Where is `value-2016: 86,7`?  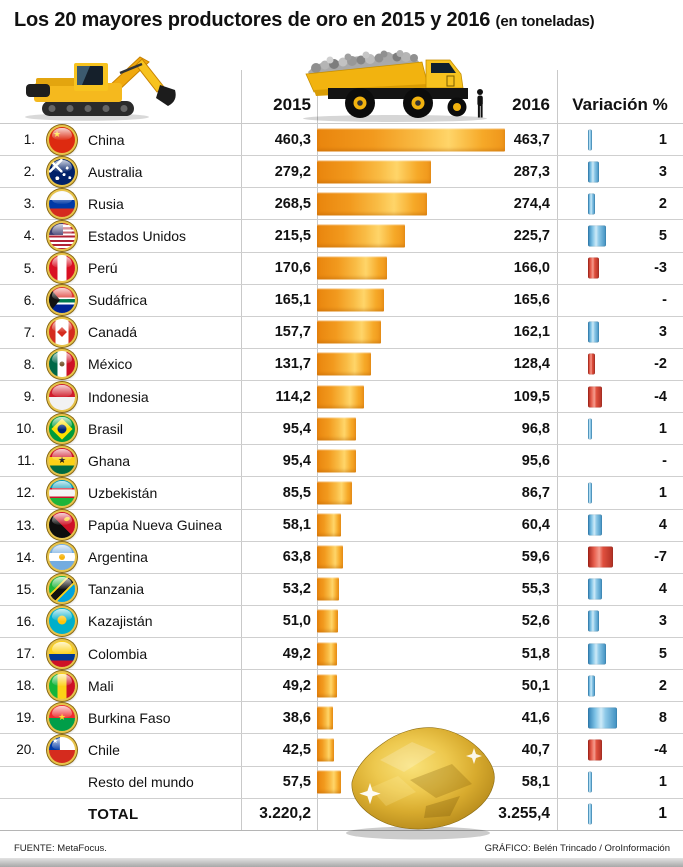 value-2016: 86,7 is located at coordinates (535, 492).